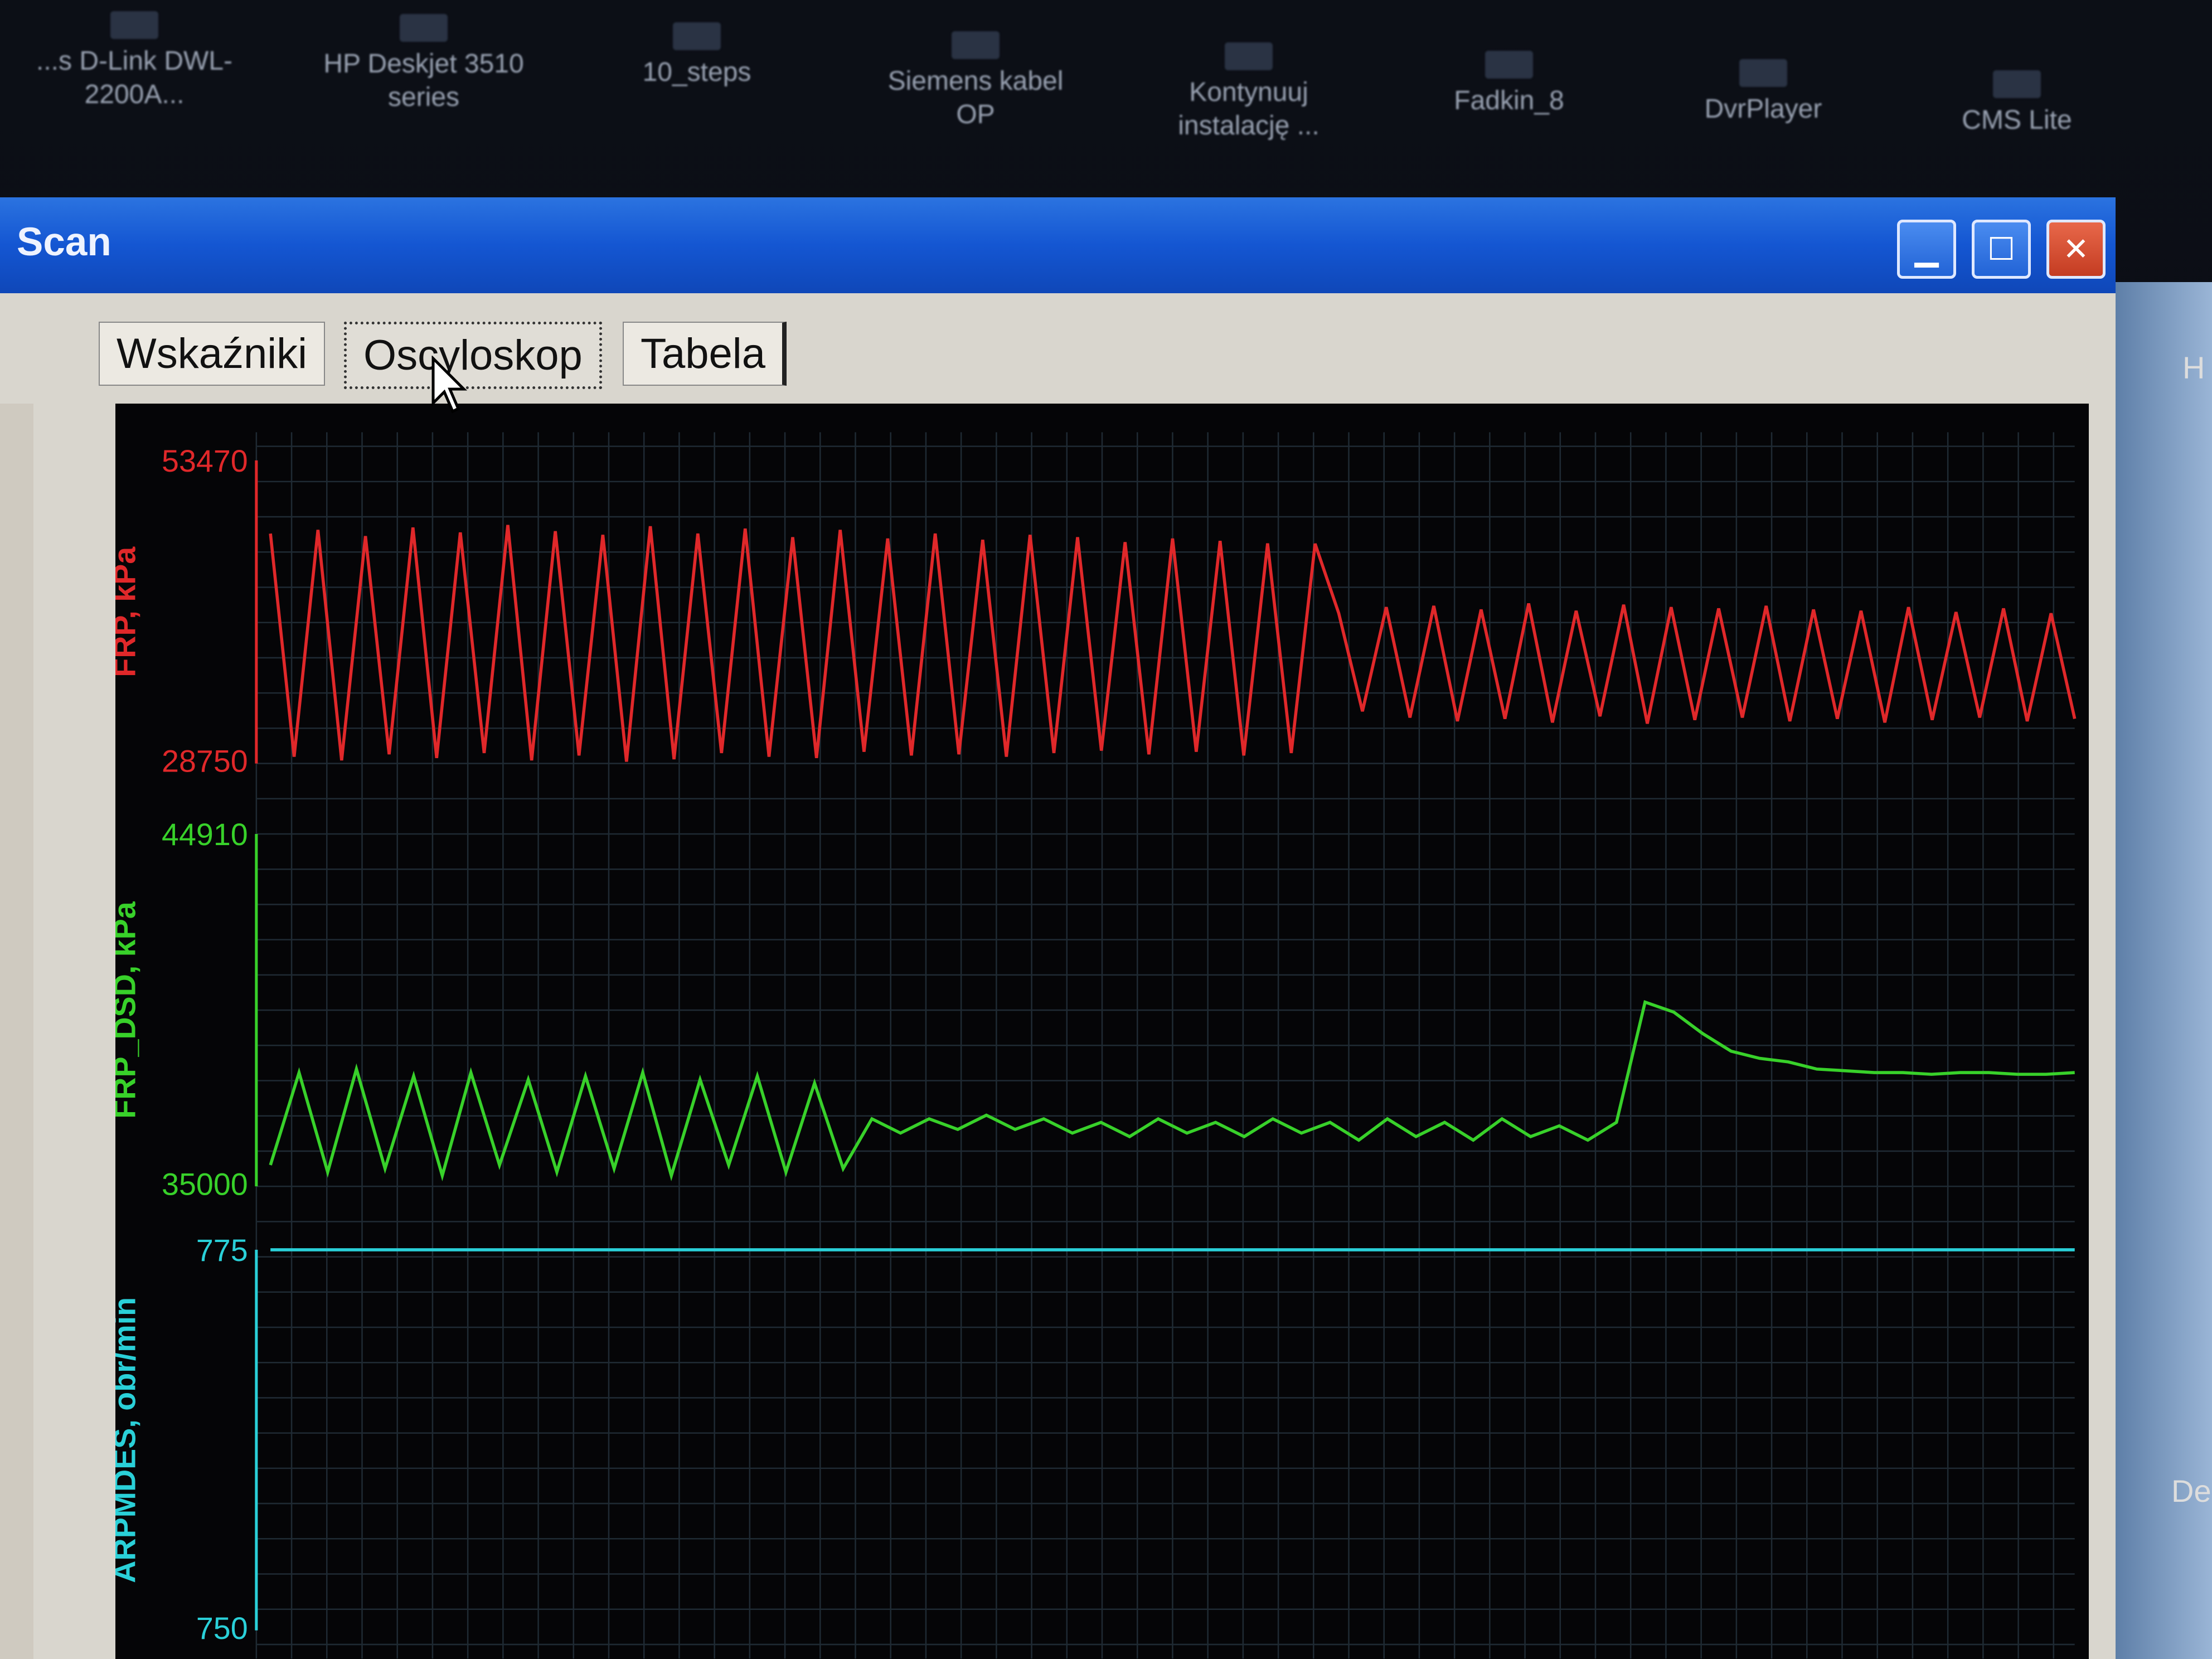 The image size is (2212, 1659). Describe the element at coordinates (1509, 84) in the screenshot. I see `desktop-icon: Fadkin_8` at that location.